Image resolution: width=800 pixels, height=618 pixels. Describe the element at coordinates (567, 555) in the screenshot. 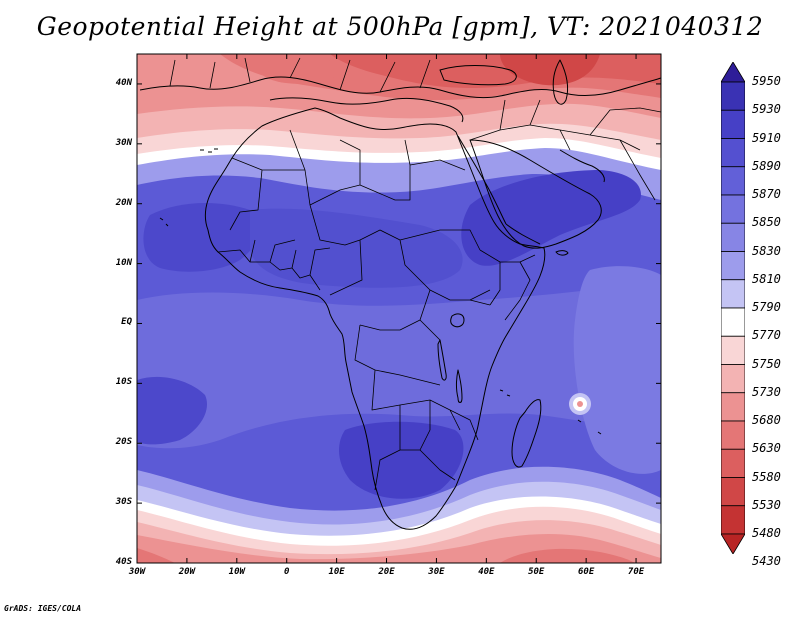

I see `south-low-se` at that location.